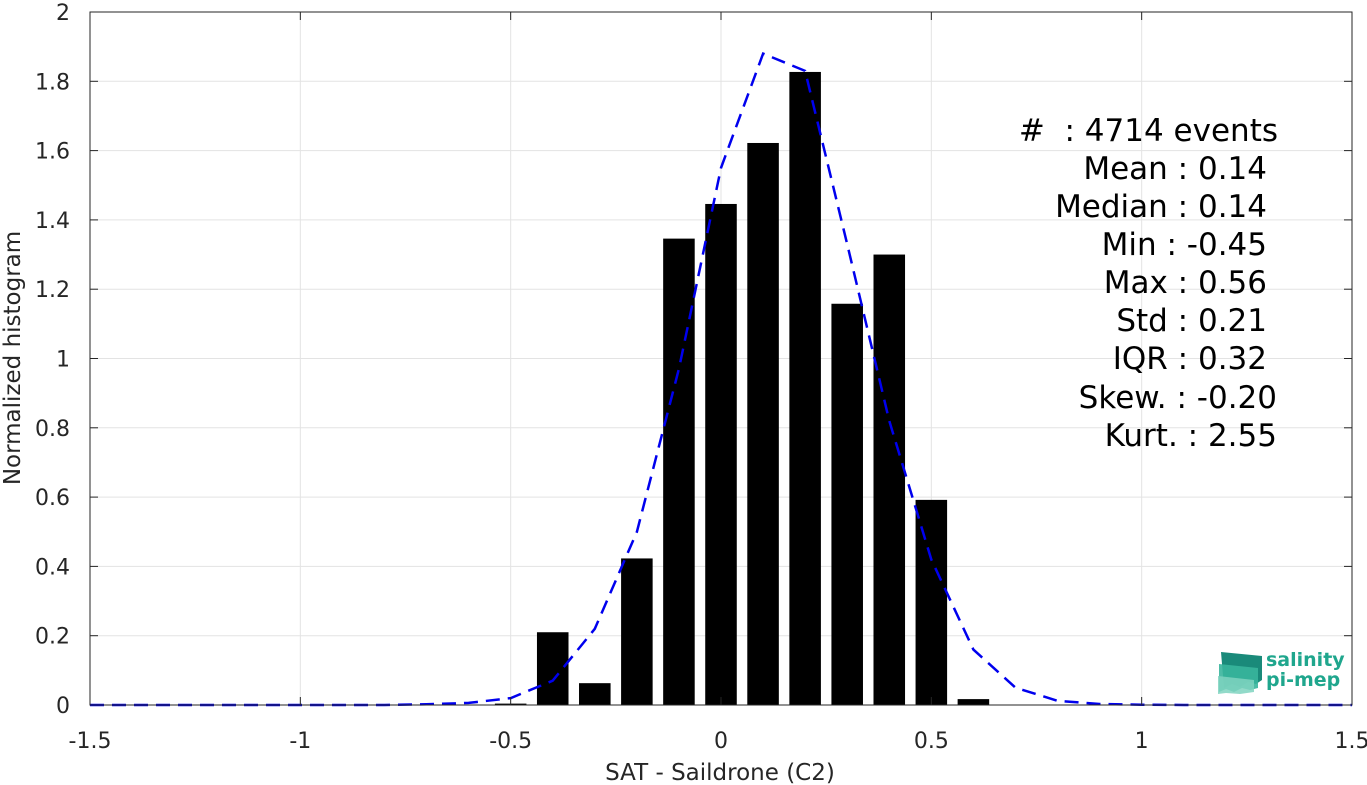  Describe the element at coordinates (1184, 245) in the screenshot. I see `stat-min: Min : -0.45` at that location.